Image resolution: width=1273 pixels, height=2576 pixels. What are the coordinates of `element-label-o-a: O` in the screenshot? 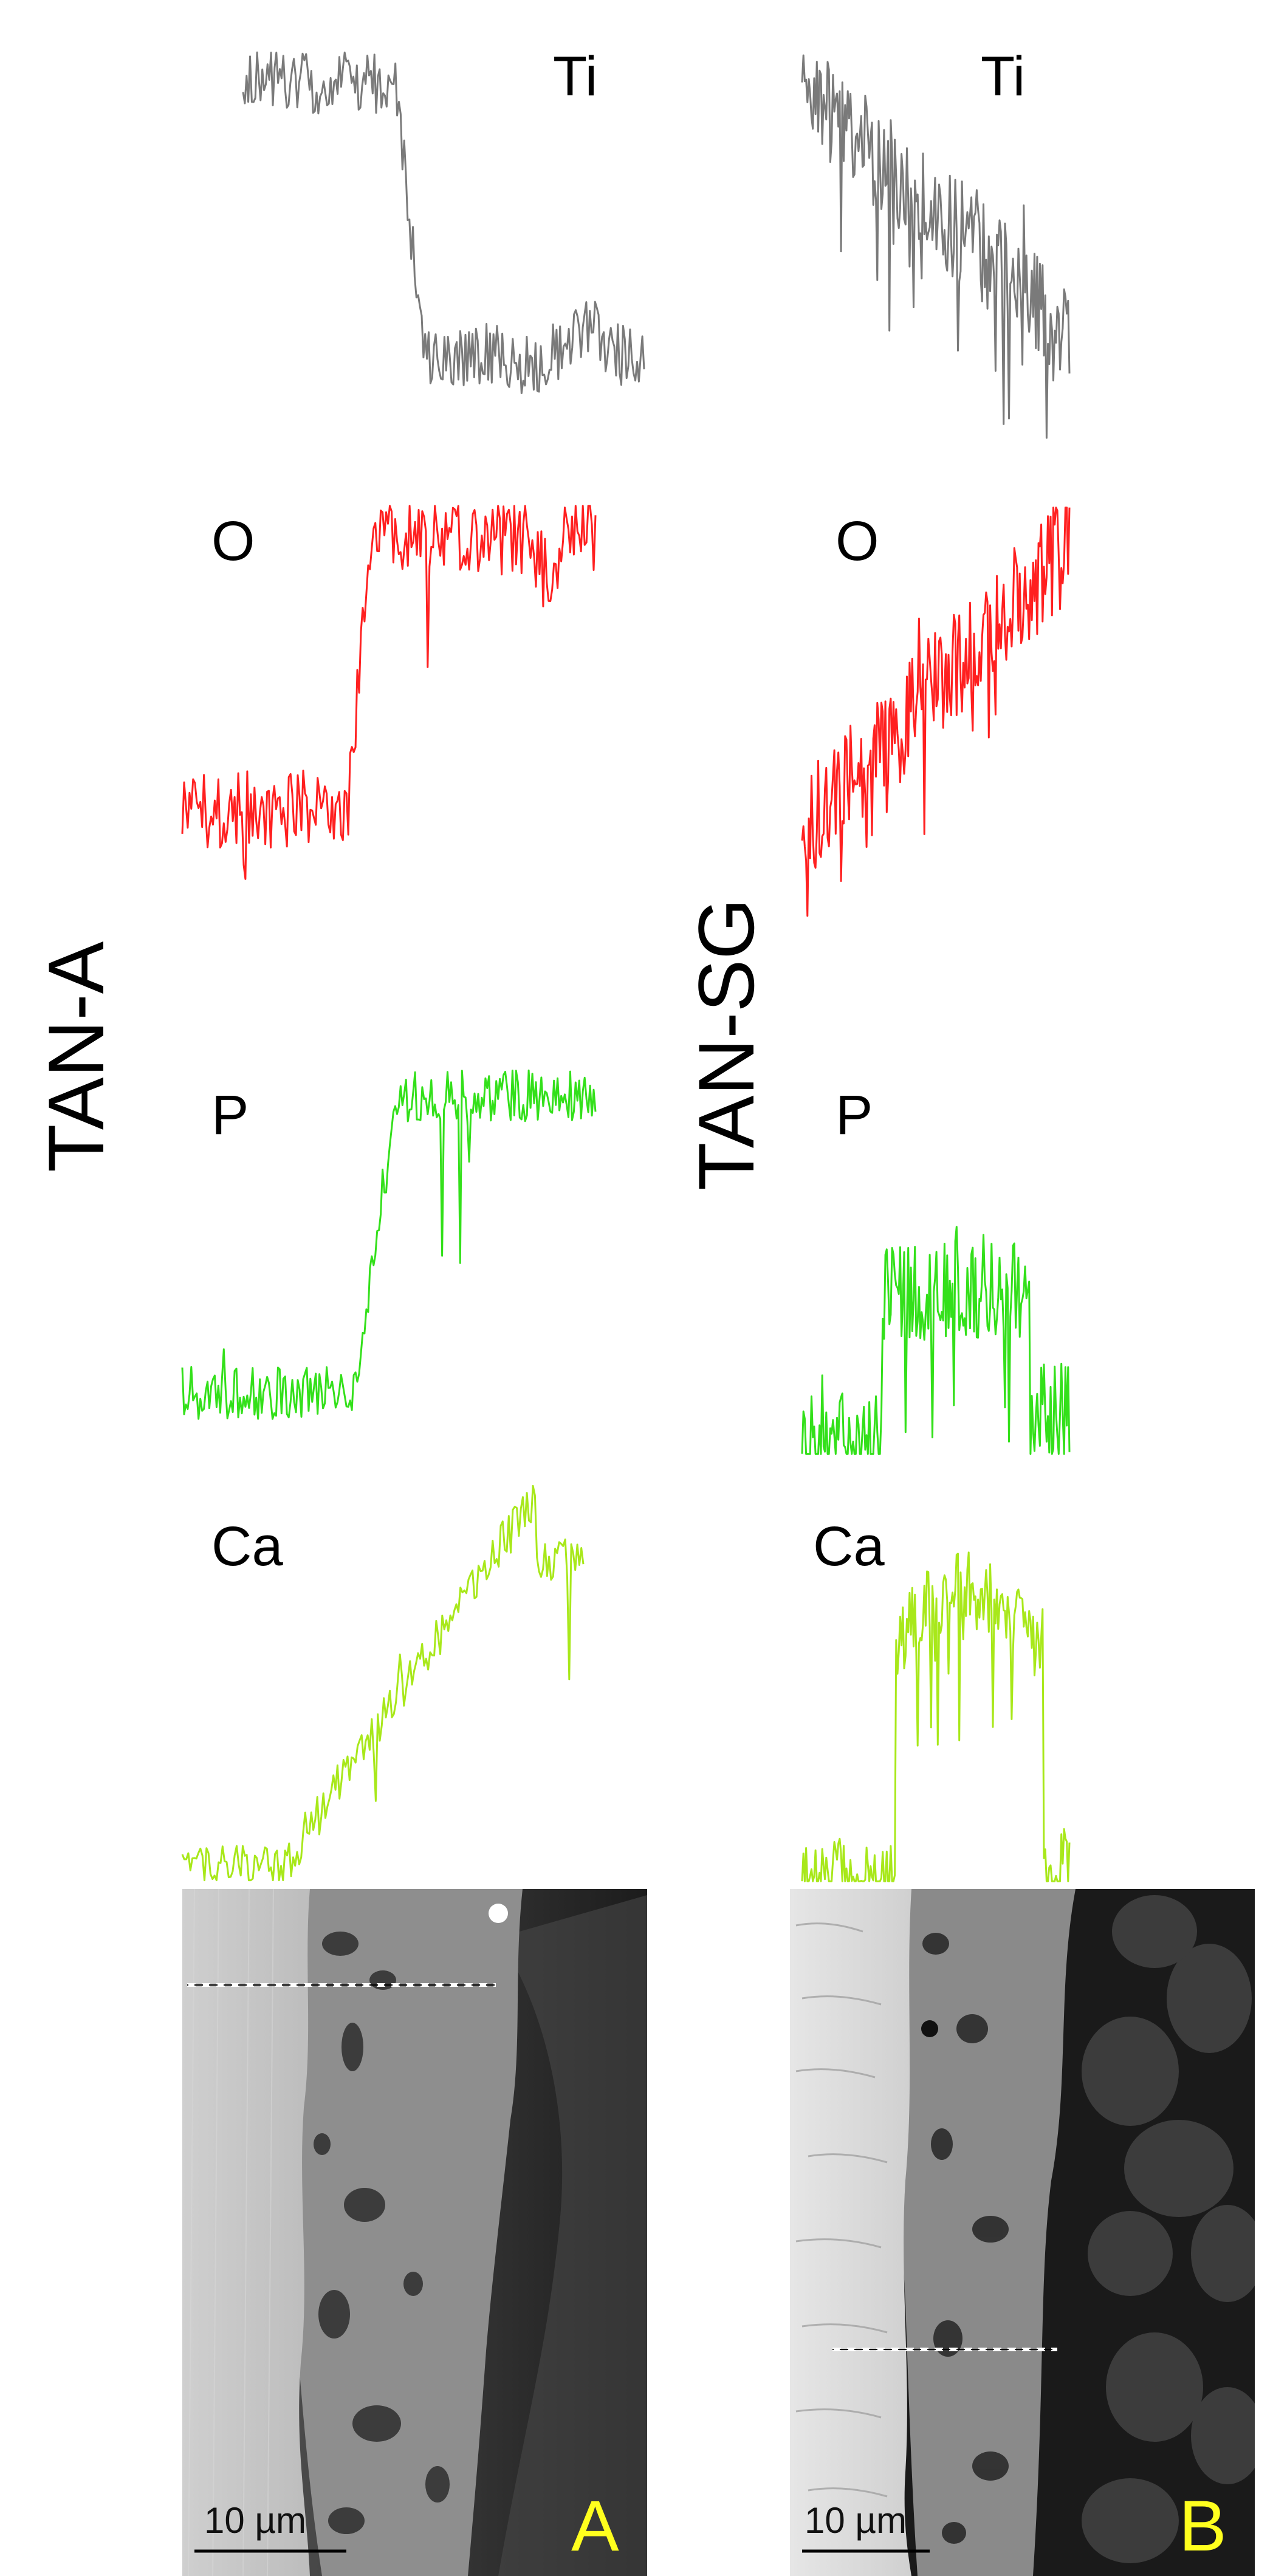 It's located at (233, 541).